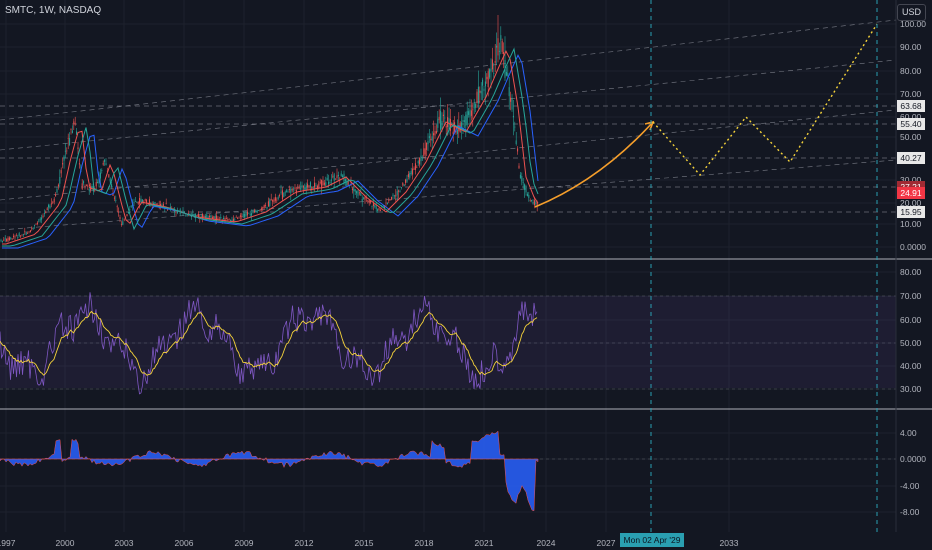  I want to click on crosshair-date-label: Mon 02 Apr '29, so click(652, 540).